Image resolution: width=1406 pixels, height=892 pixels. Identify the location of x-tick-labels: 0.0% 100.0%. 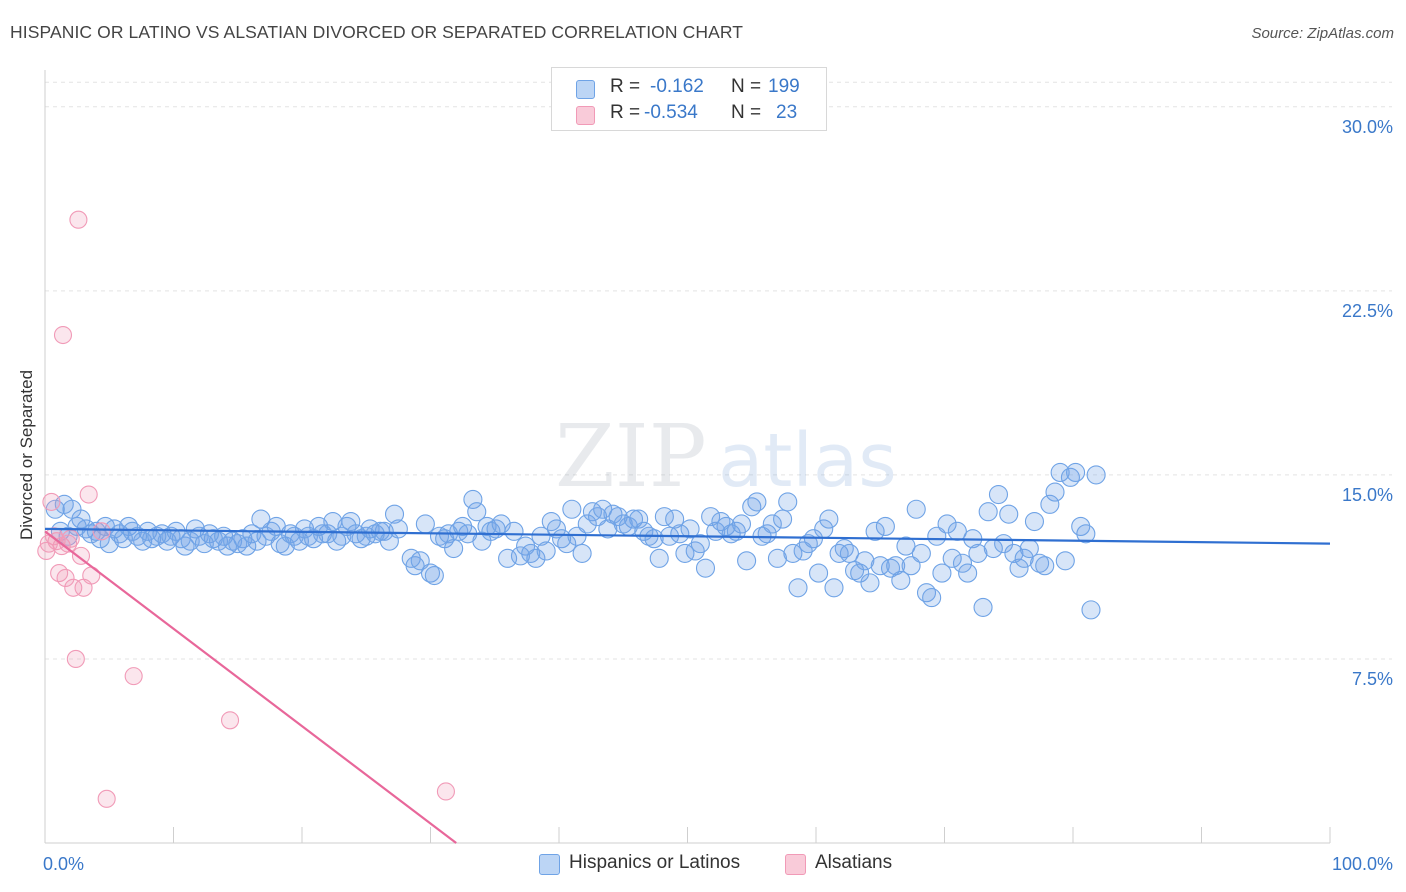
(718, 864).